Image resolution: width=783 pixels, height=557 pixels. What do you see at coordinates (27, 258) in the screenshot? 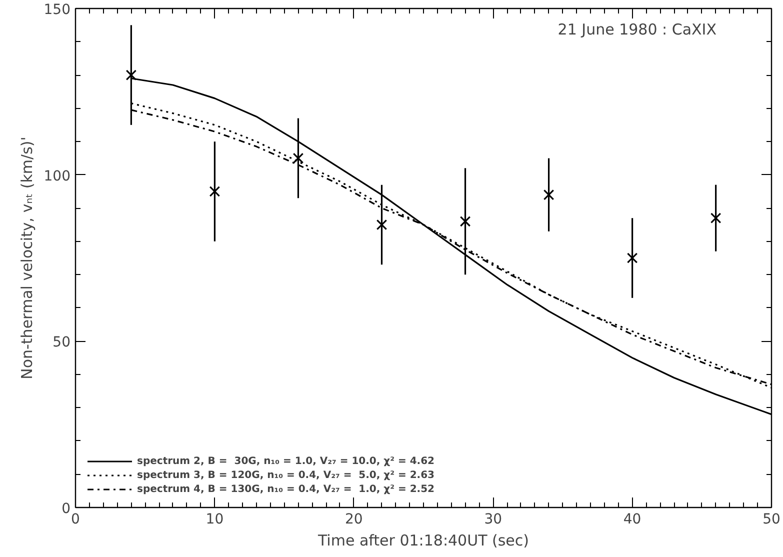
I see `y-axis-title: Non-thermal velocity, vₙₜ (km/s)'` at bounding box center [27, 258].